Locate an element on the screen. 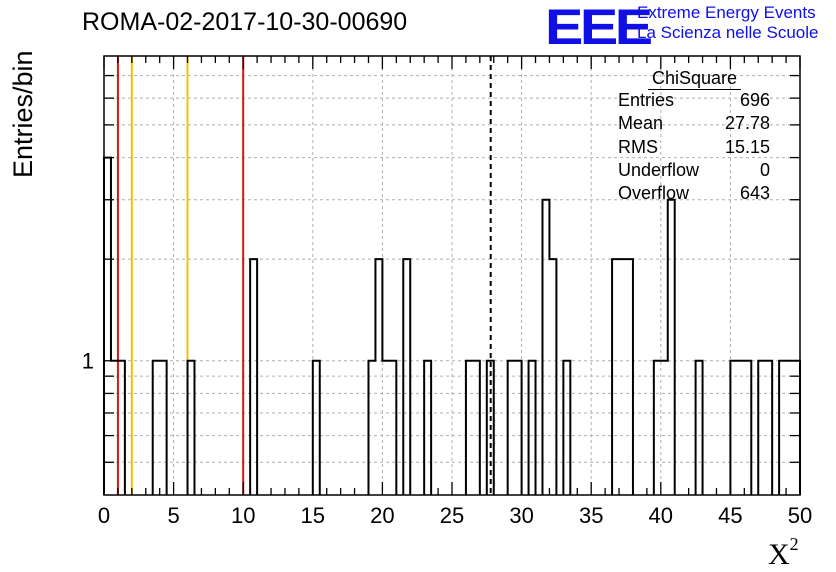  x-tick-label: 40 is located at coordinates (661, 515).